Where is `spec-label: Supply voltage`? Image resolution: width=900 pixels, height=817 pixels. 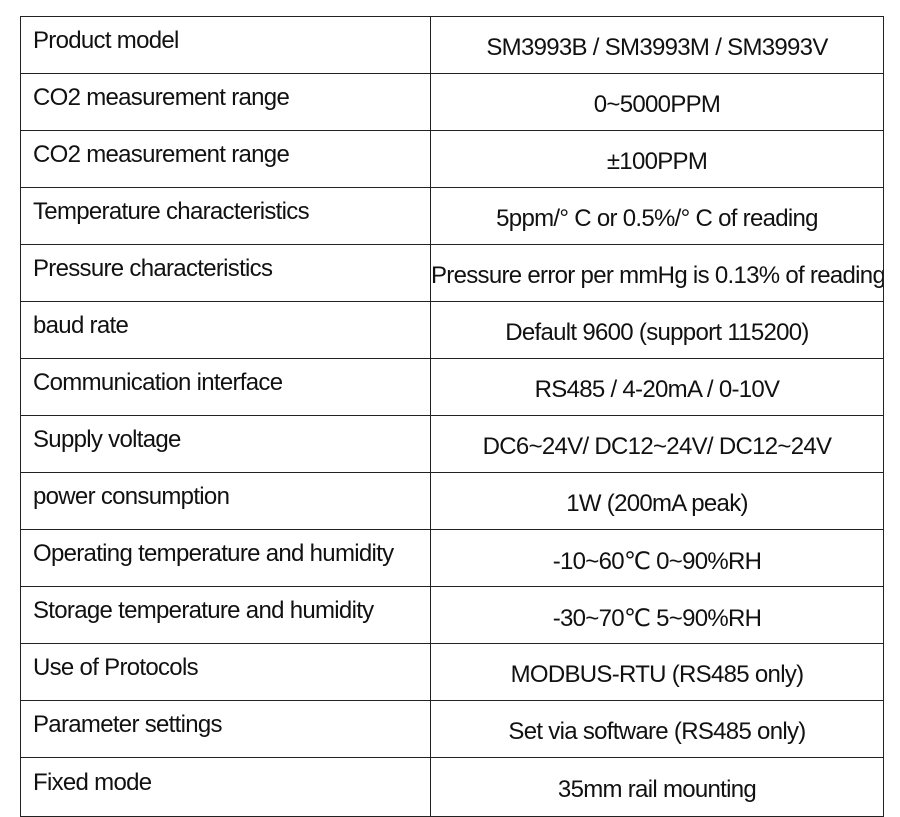 spec-label: Supply voltage is located at coordinates (225, 444).